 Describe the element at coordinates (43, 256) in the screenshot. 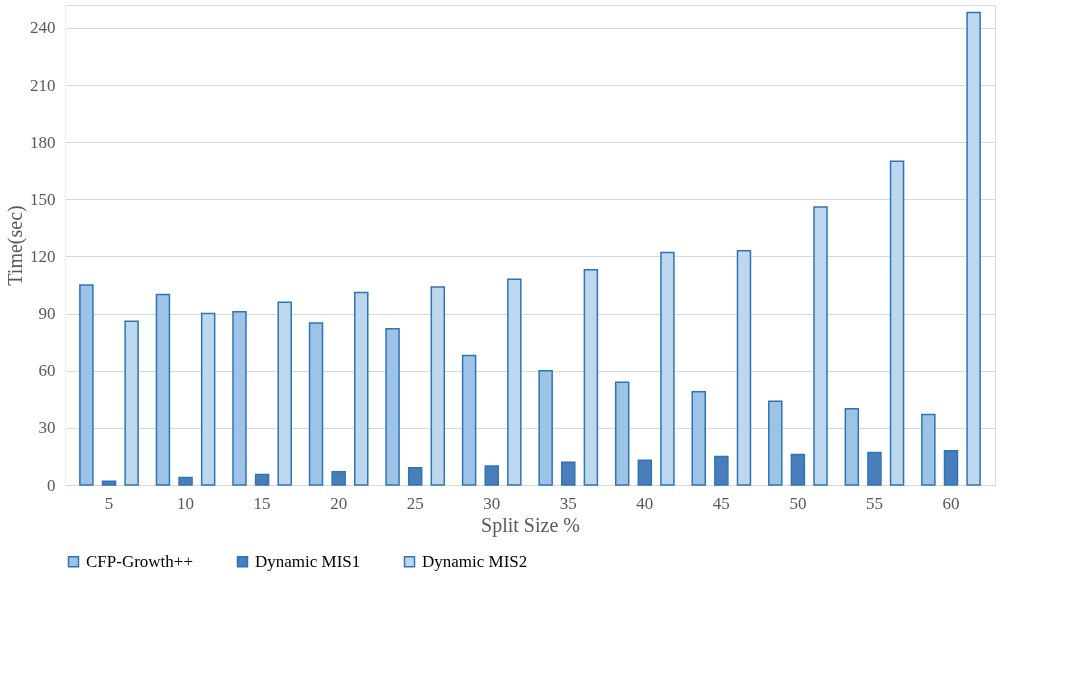

I see `y-tick-label: 120` at that location.